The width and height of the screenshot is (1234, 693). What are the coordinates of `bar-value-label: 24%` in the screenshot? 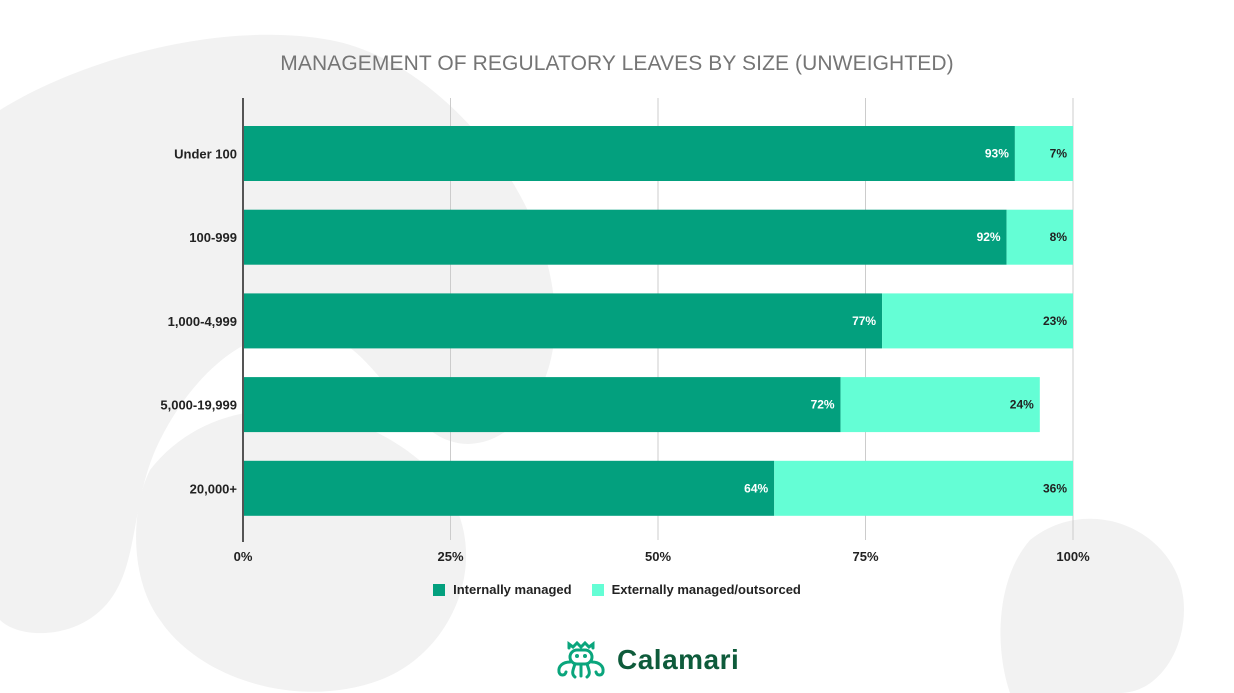 It's located at (1022, 405).